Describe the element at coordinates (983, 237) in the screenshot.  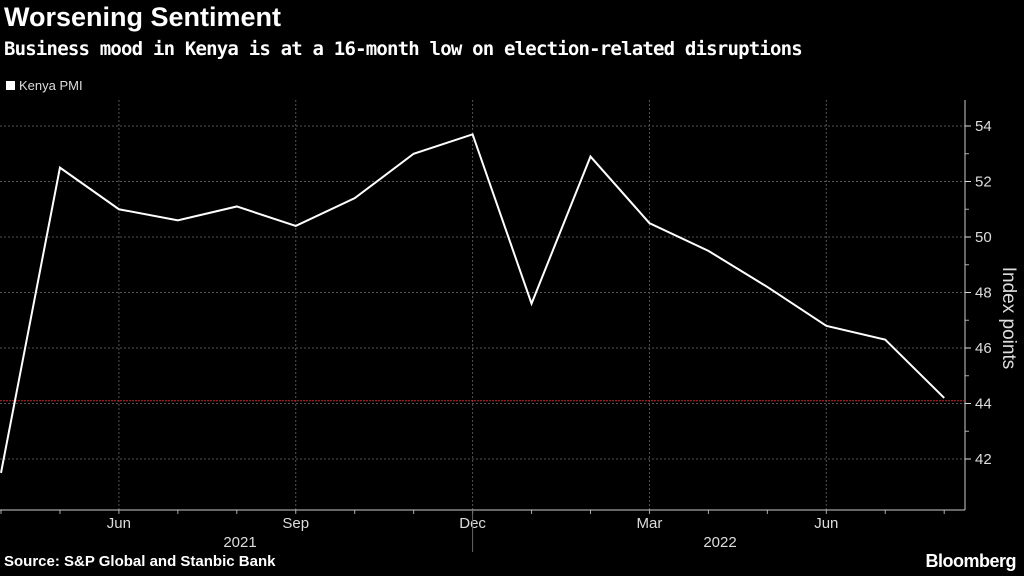
I see `y-tick-label: 50` at that location.